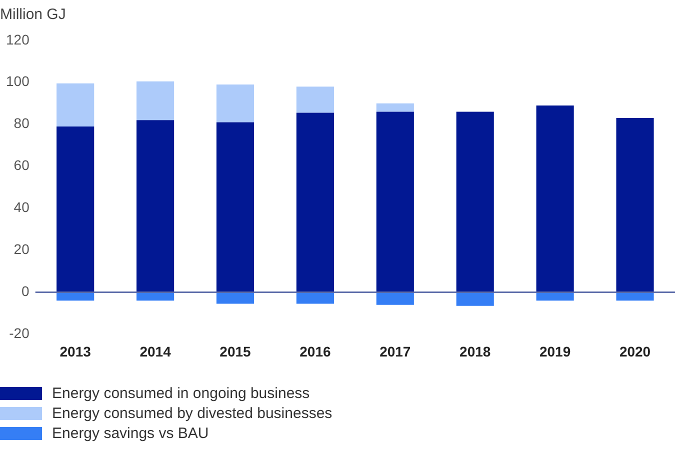 This screenshot has width=675, height=457. What do you see at coordinates (475, 351) in the screenshot?
I see `x-tick-label: 2018` at bounding box center [475, 351].